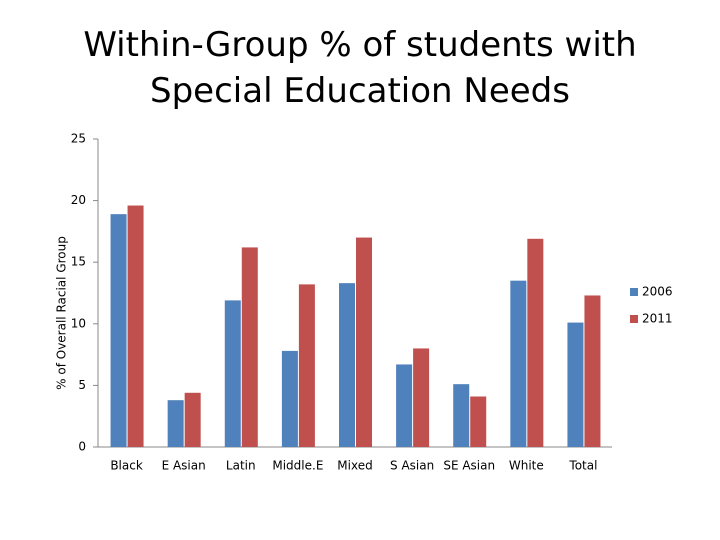  Describe the element at coordinates (78, 323) in the screenshot. I see `y-tick-label: 10` at that location.